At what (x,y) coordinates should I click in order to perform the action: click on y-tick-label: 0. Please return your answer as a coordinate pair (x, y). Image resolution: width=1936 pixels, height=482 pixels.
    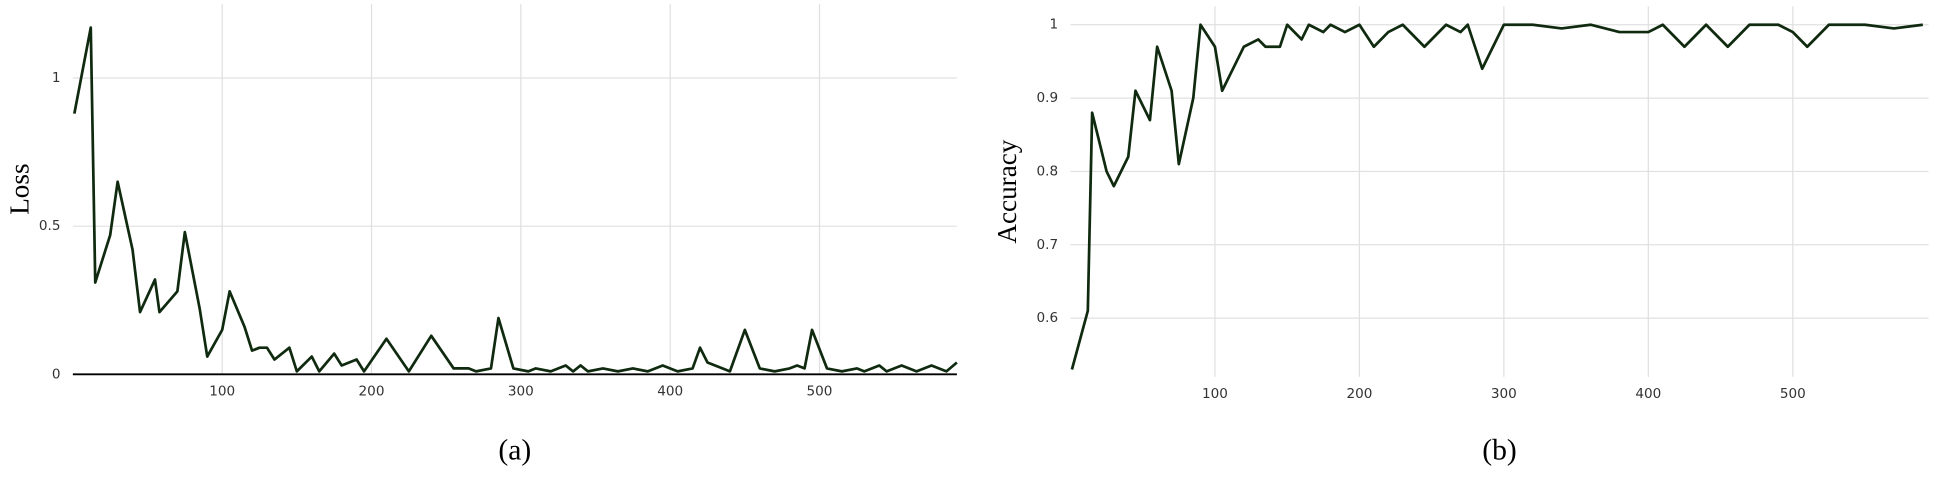
    Looking at the image, I should click on (56, 374).